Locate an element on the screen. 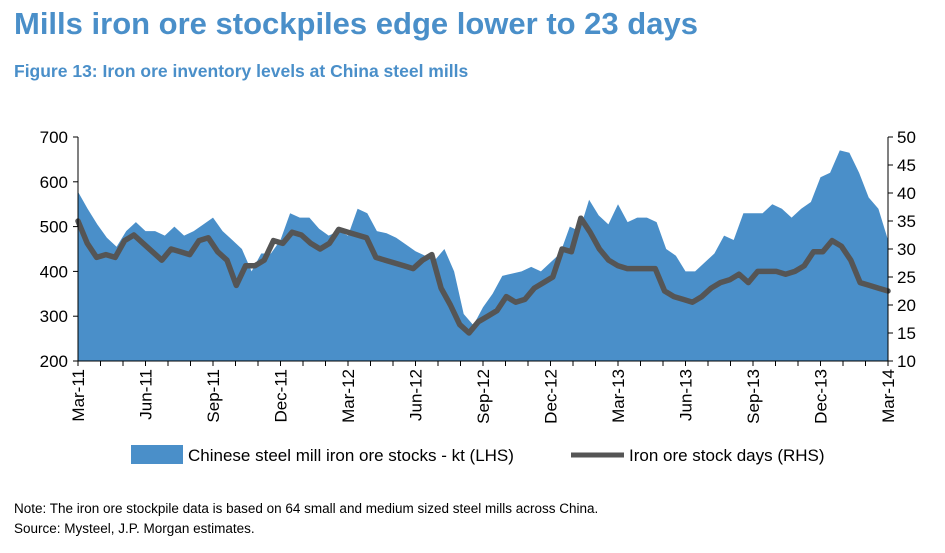  legend-line-label: Iron ore stock days (RHS) is located at coordinates (727, 455).